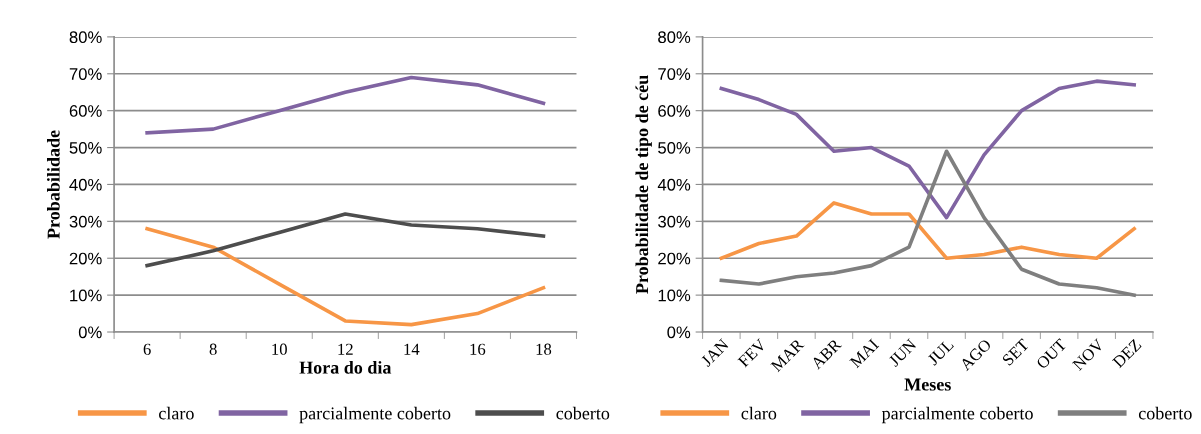 This screenshot has width=1201, height=434. What do you see at coordinates (345, 367) in the screenshot?
I see `x-axis-title: Hora do dia` at bounding box center [345, 367].